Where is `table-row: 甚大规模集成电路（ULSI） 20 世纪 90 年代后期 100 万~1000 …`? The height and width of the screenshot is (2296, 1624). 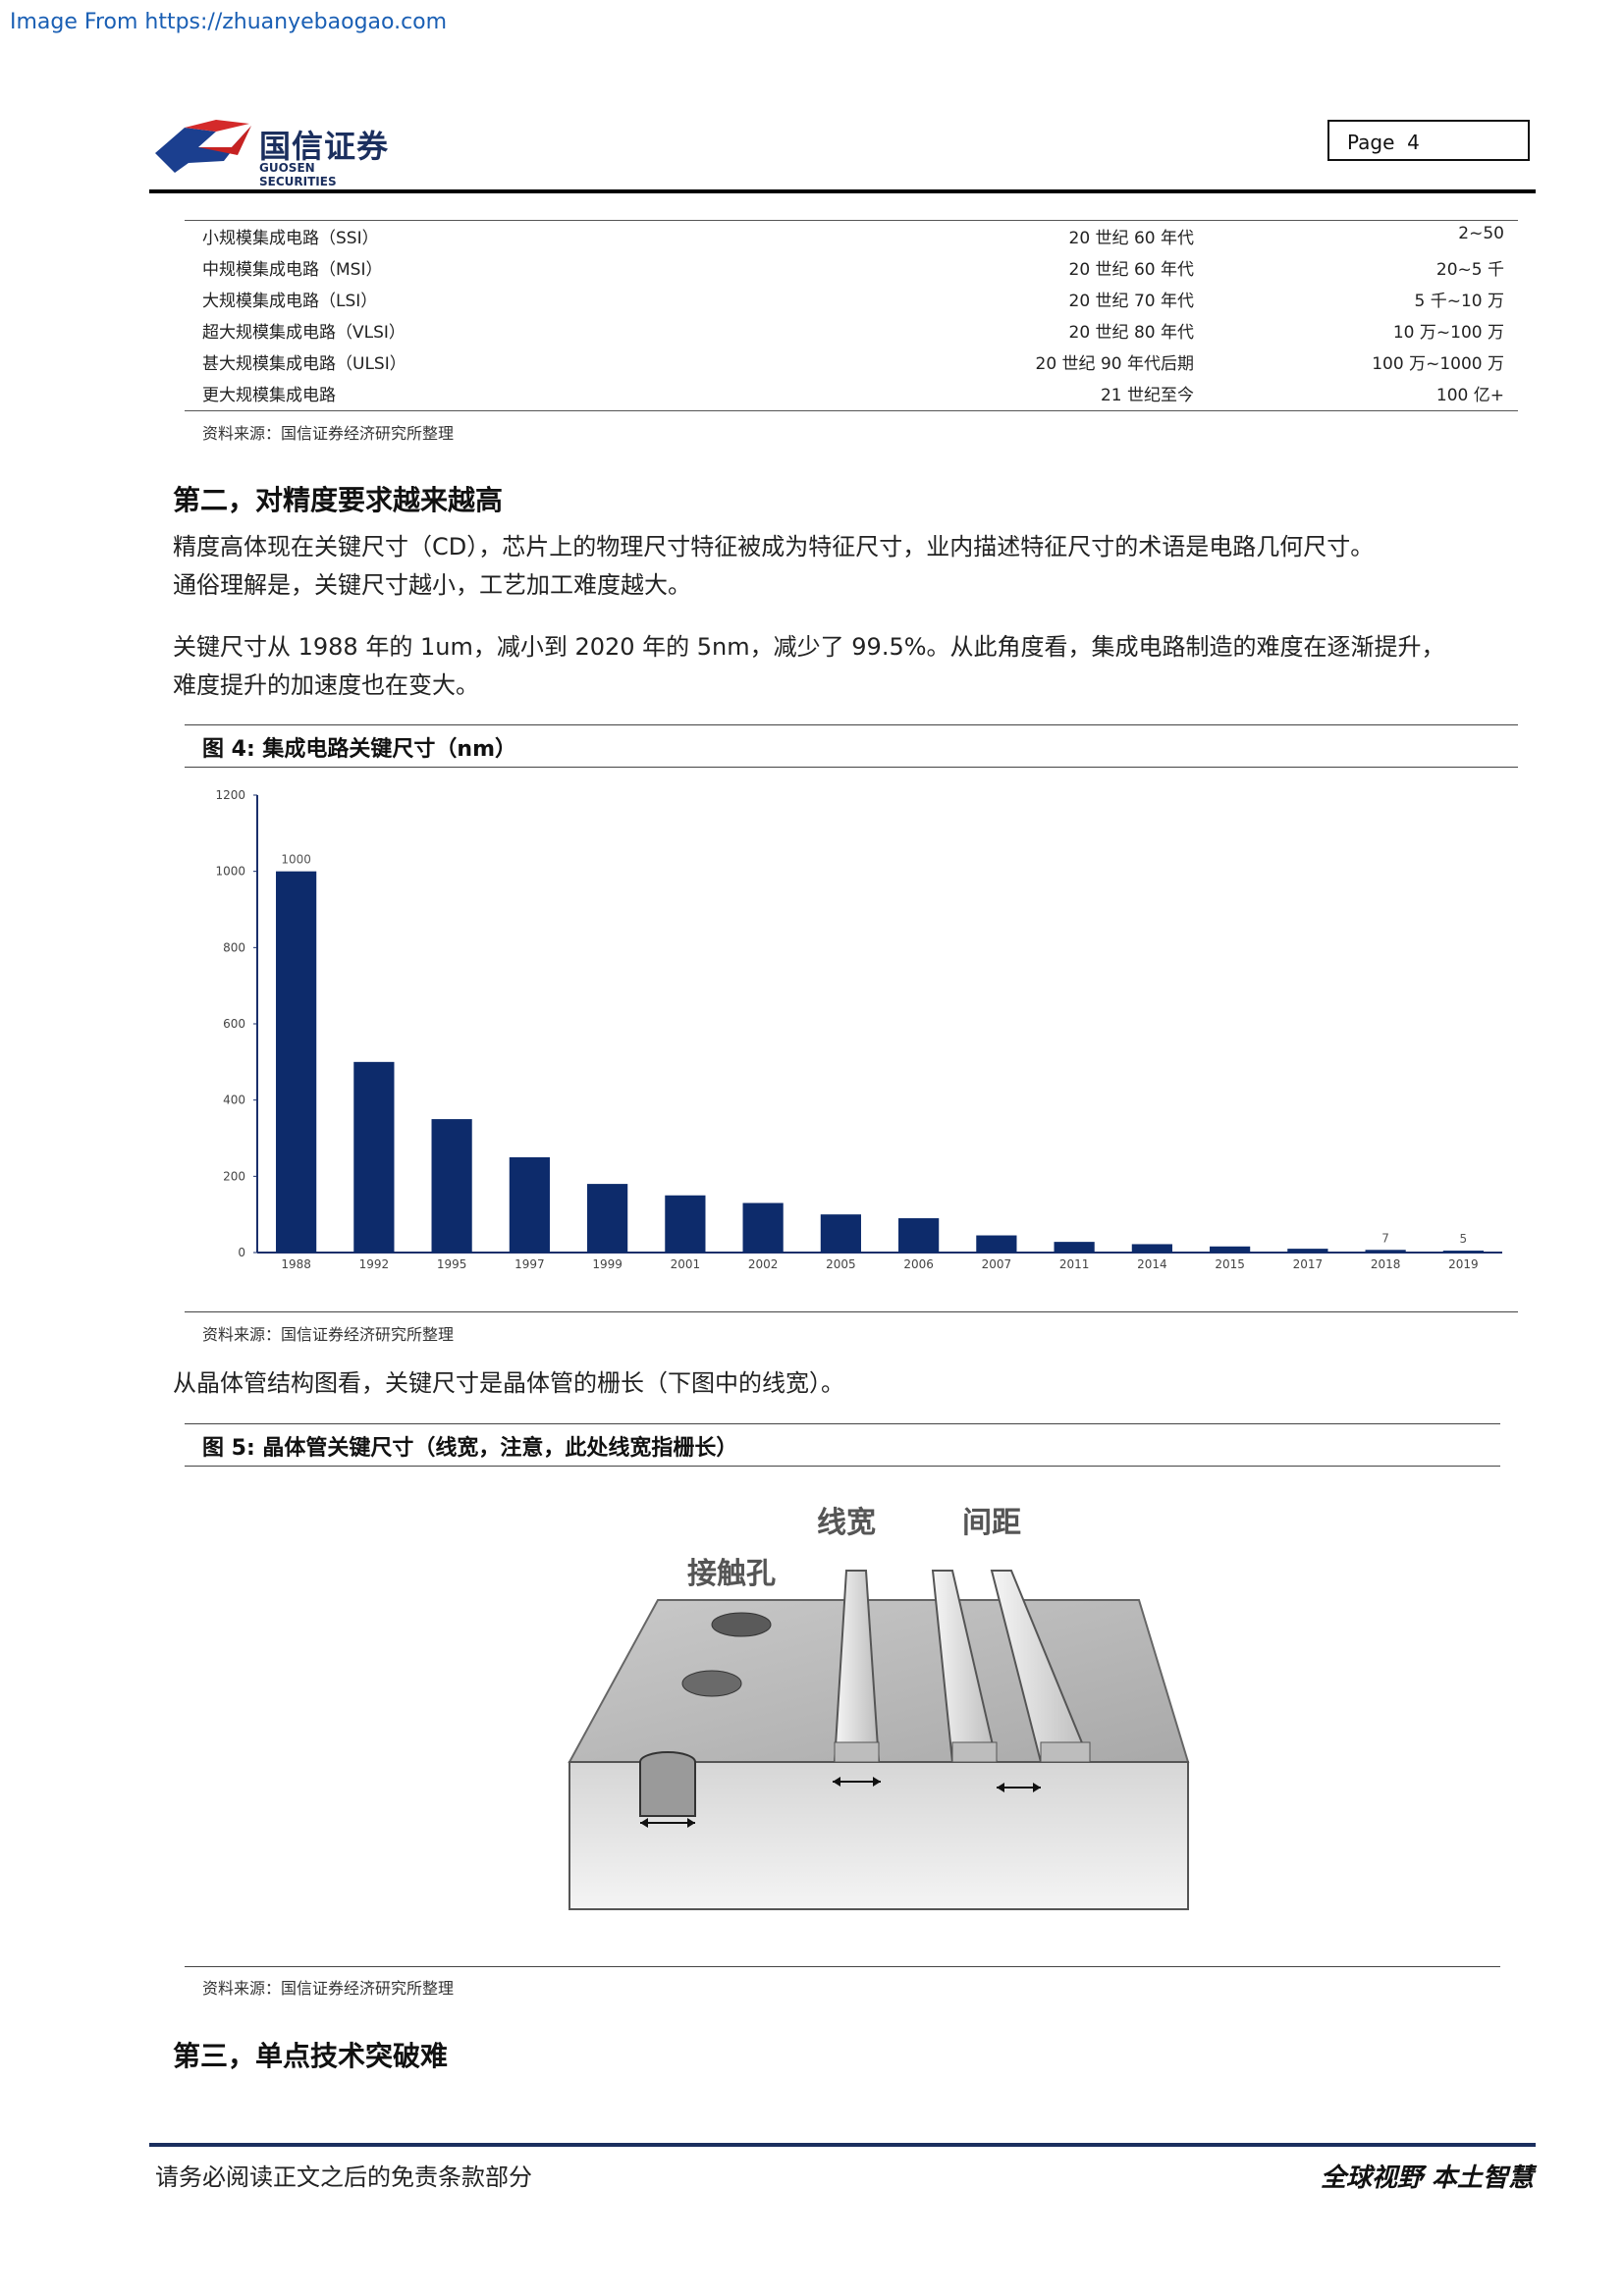
table-row: 甚大规模集成电路（ULSI） 20 世纪 90 年代后期 100 万~1000 … is located at coordinates (812, 365).